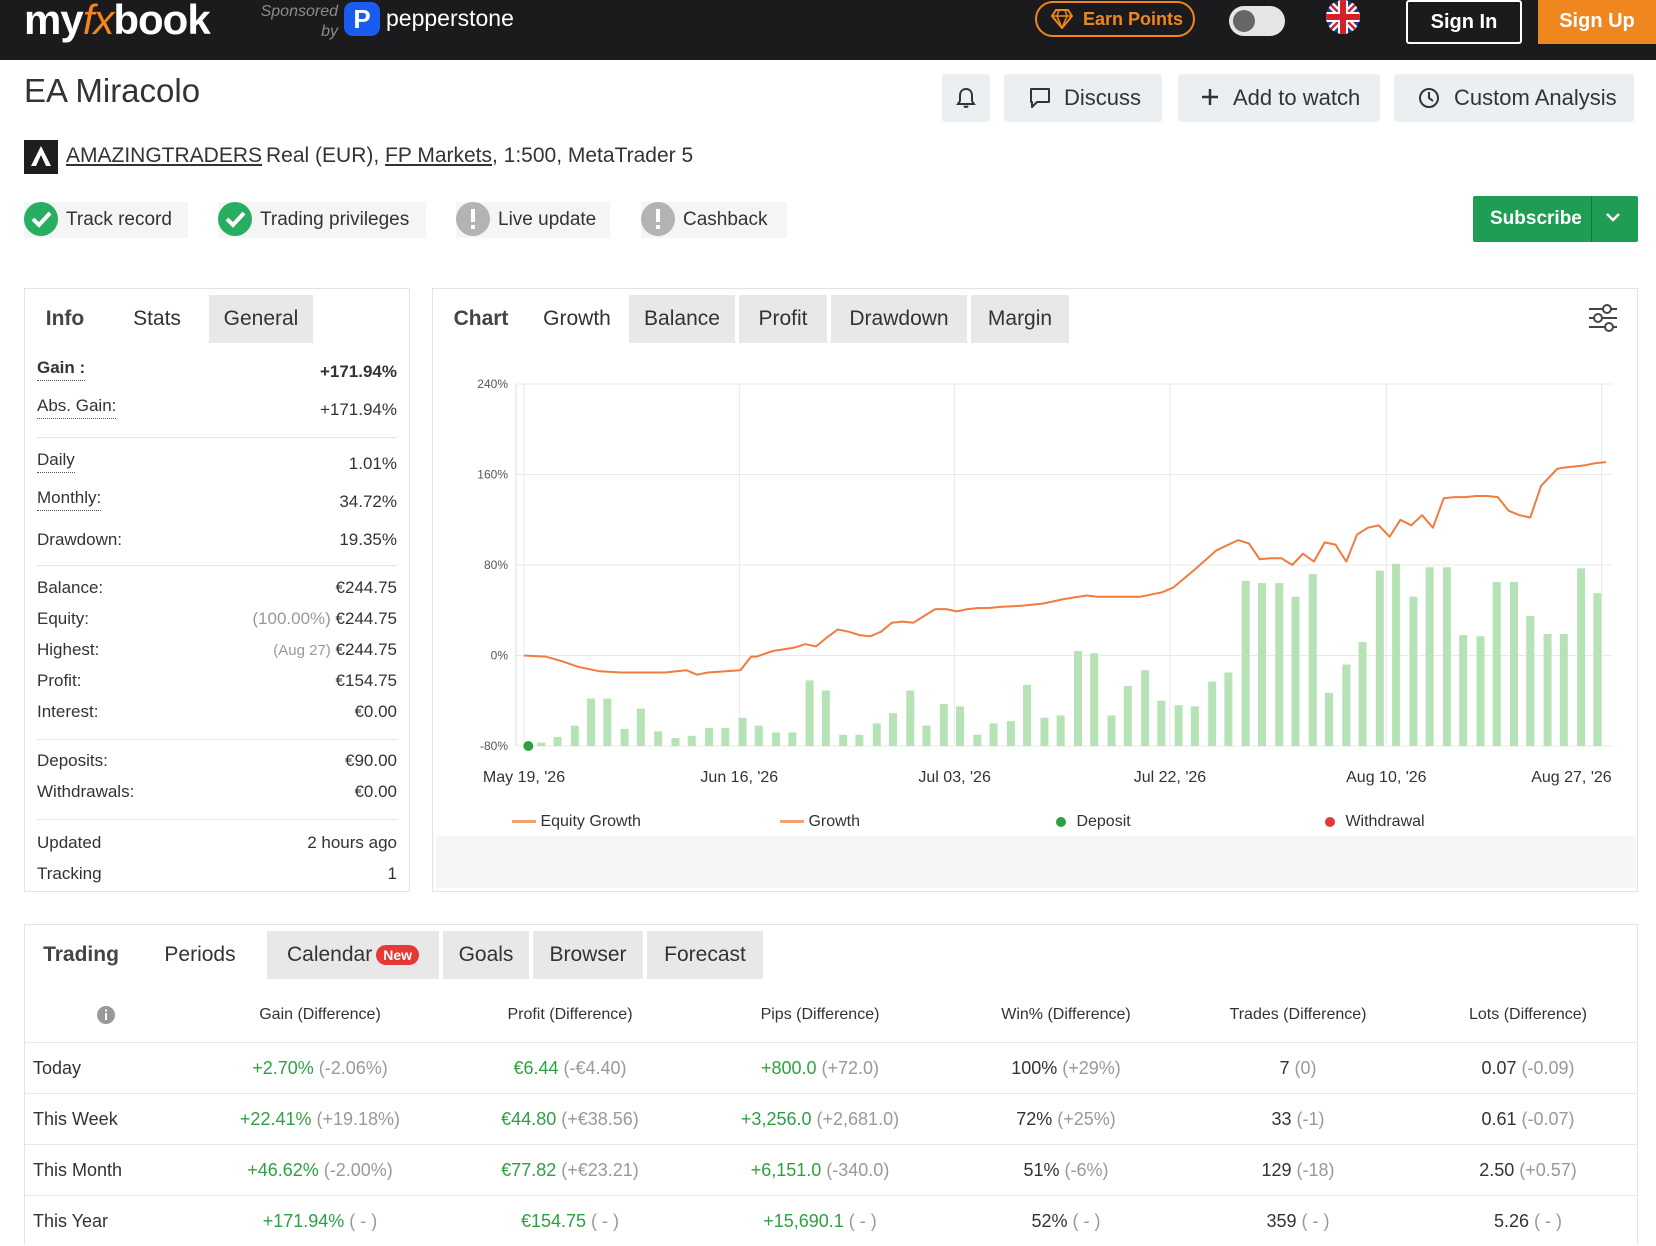 The image size is (1656, 1246). Describe the element at coordinates (481, 318) in the screenshot. I see `tab-chart: Chart` at that location.